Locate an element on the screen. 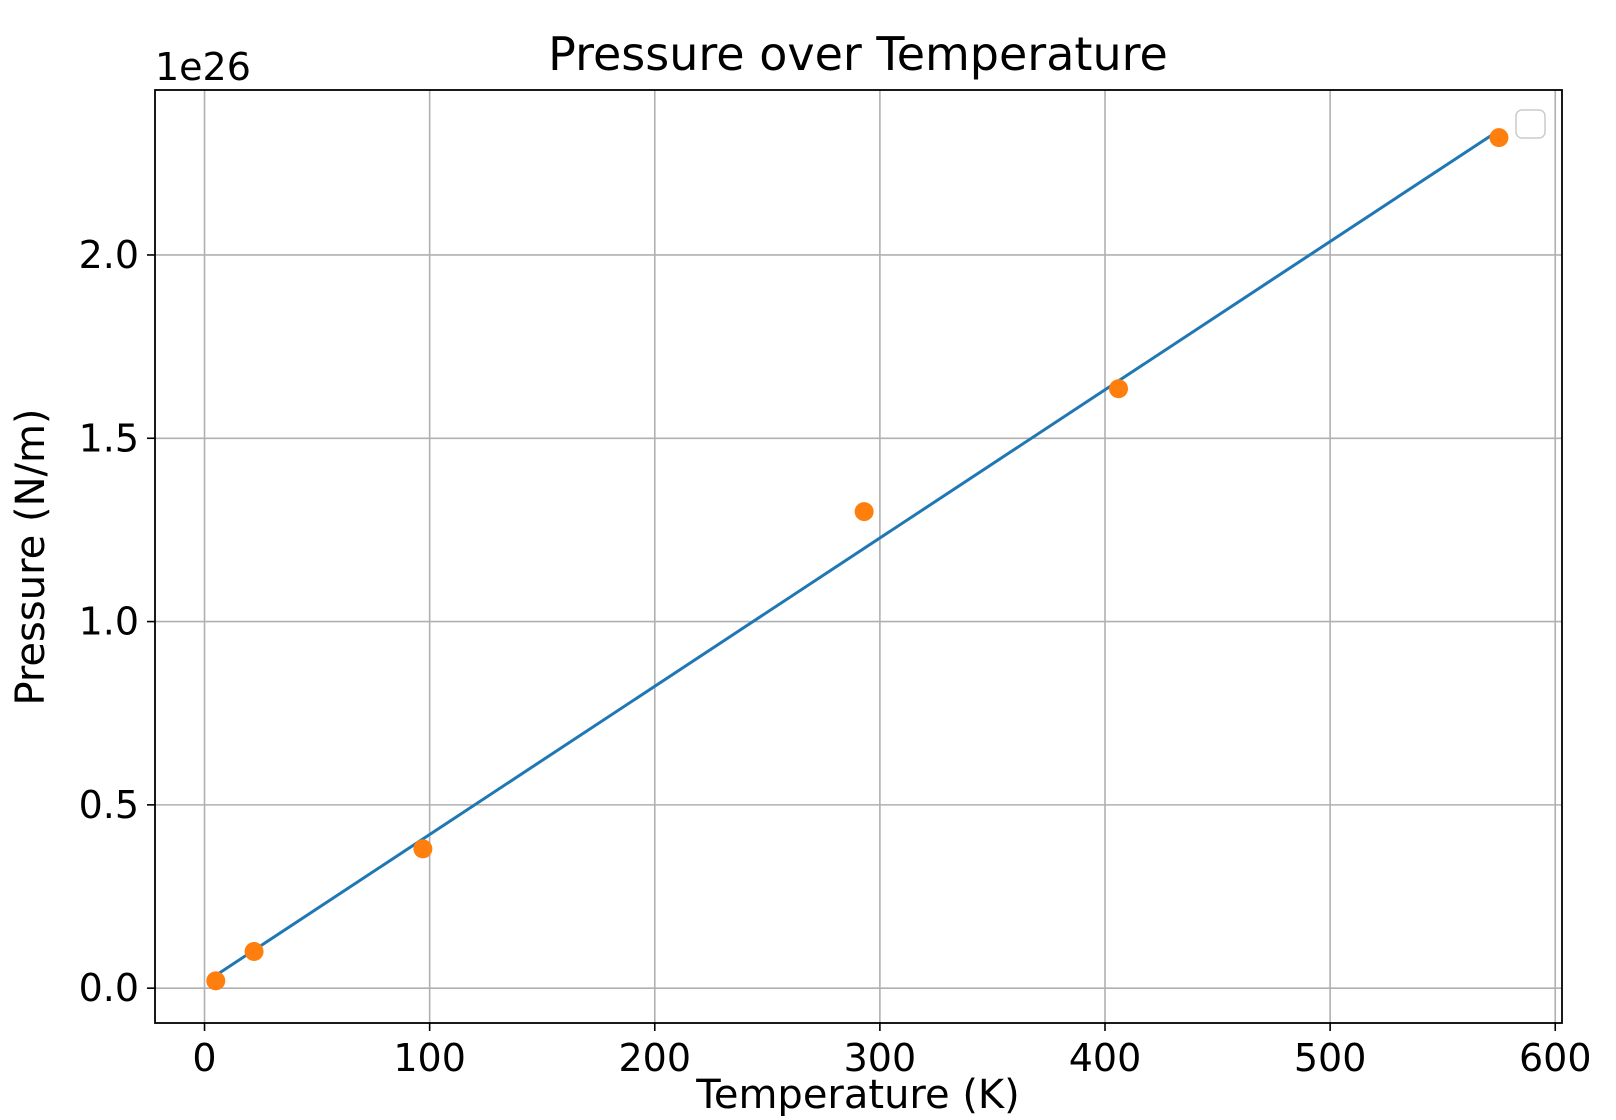 The image size is (1616, 1120). chart-title: Pressure over Temperature is located at coordinates (858, 54).